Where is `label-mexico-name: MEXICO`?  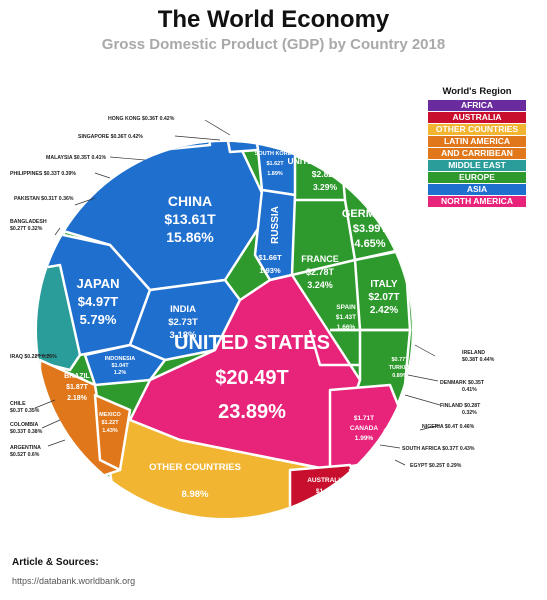 label-mexico-name: MEXICO is located at coordinates (110, 415).